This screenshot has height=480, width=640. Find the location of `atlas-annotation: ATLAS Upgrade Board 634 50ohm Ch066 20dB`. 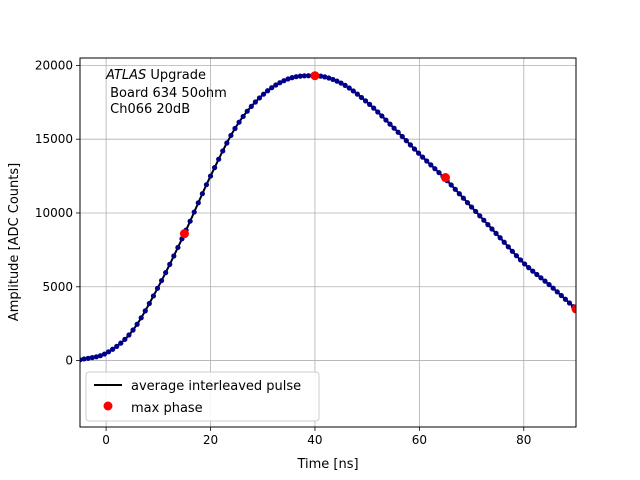

atlas-annotation: ATLAS Upgrade Board 634 50ohm Ch066 20dB is located at coordinates (166, 92).